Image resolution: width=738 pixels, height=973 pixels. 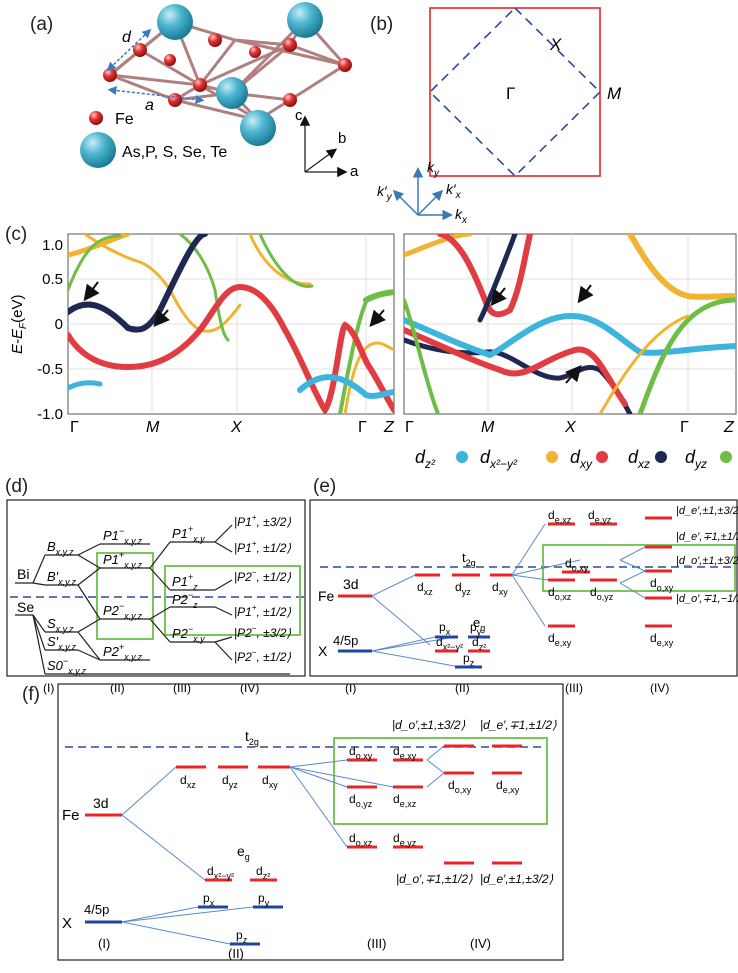 I want to click on fe-legend-atom, so click(x=96, y=118).